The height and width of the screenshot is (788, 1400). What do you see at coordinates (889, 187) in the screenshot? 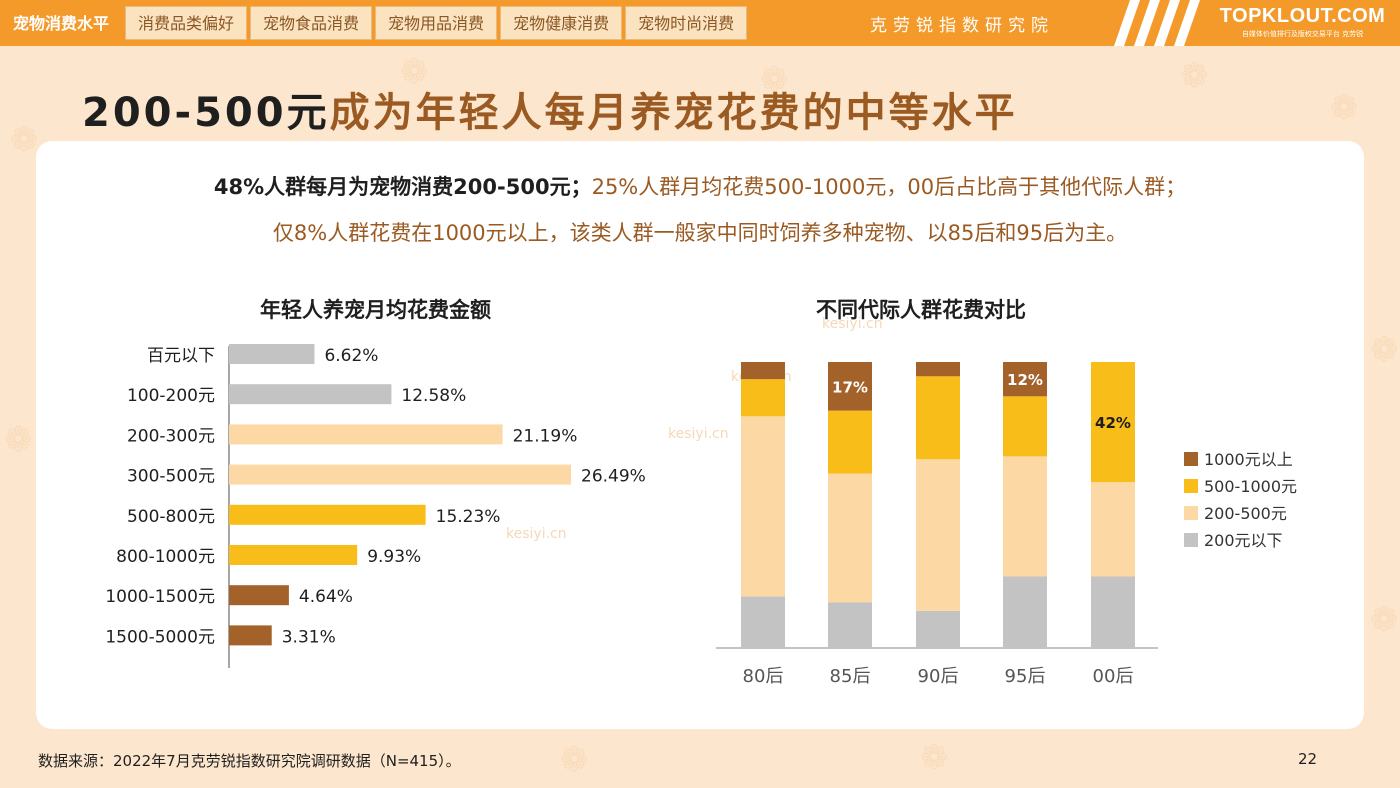
I see `summary-detail: 25%人群月均花费500-1000元，00后占比高于其他代际人群；` at bounding box center [889, 187].